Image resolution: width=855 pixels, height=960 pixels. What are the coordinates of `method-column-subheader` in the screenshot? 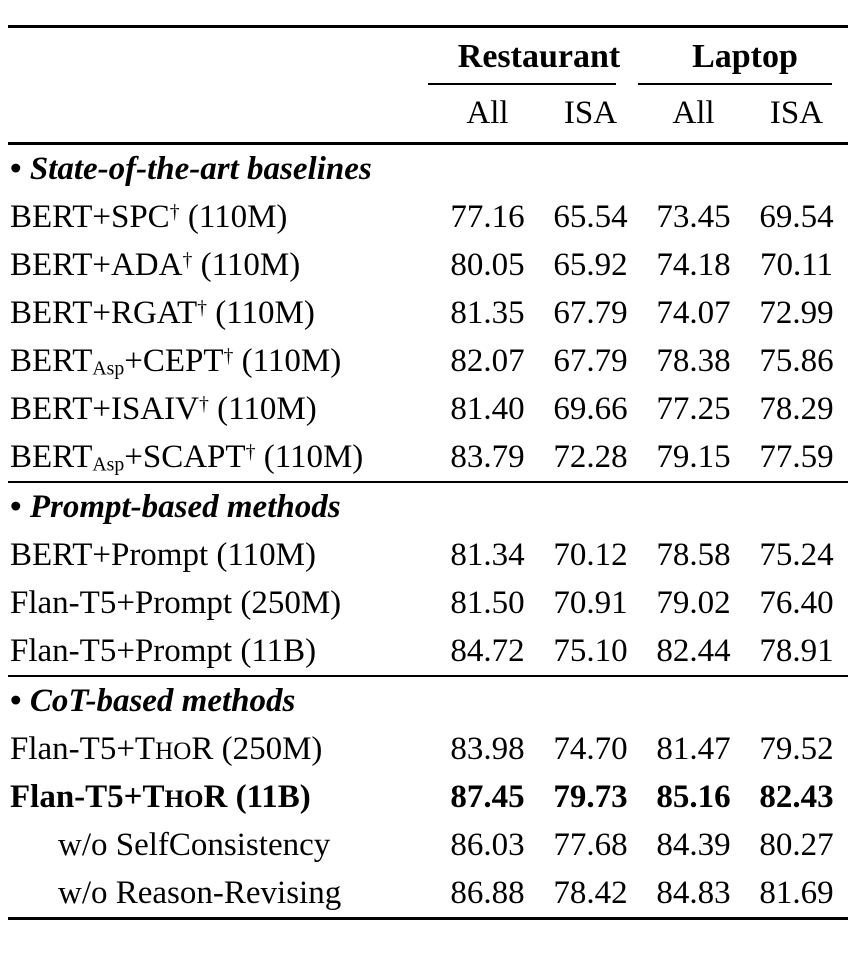 It's located at (222, 115).